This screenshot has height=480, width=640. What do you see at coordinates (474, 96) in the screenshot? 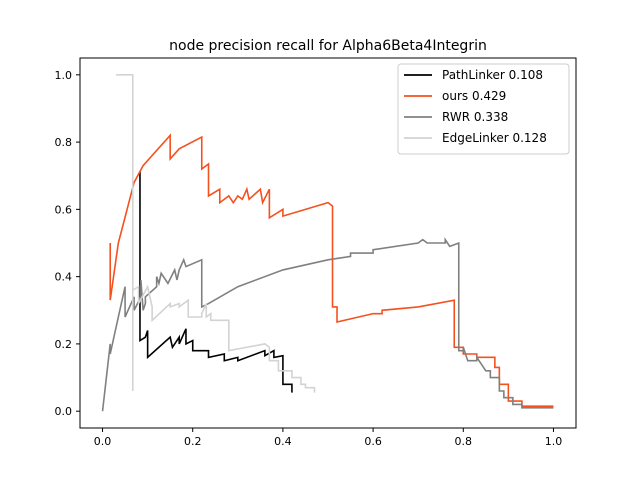
I see `legend-label-1: ours 0.429` at bounding box center [474, 96].